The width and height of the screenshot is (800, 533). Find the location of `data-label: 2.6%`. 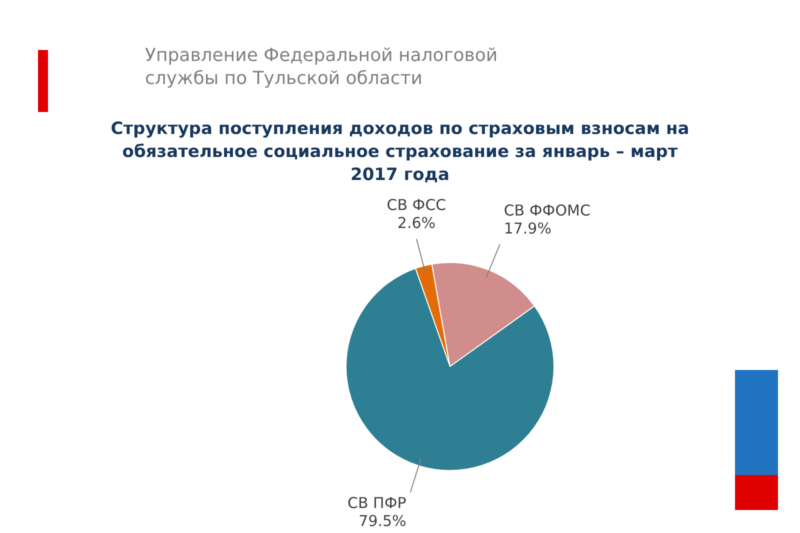

data-label: 2.6% is located at coordinates (416, 223).